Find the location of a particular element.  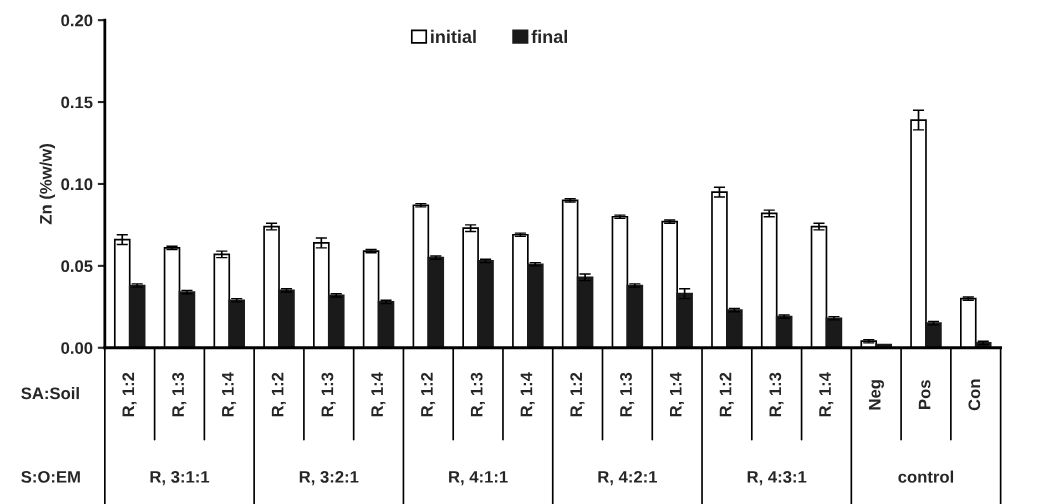

y-tick-label: 0.20 is located at coordinates (77, 20).